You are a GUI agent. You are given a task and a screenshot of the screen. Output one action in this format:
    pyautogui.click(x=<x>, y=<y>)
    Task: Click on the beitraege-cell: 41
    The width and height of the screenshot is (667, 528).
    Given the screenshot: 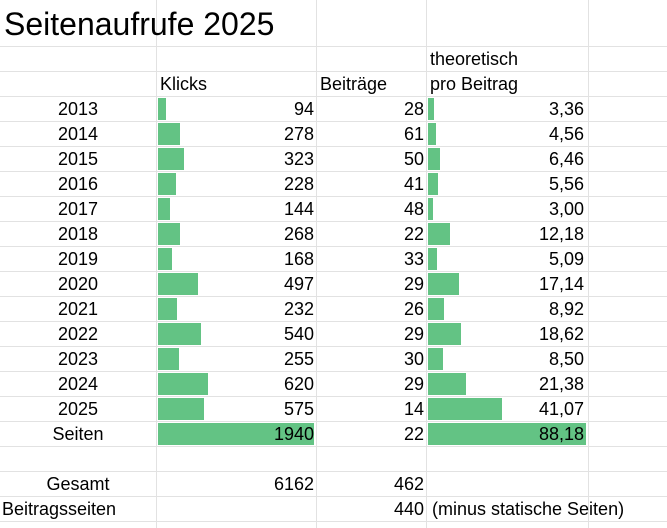 What is the action you would take?
    pyautogui.click(x=413, y=184)
    